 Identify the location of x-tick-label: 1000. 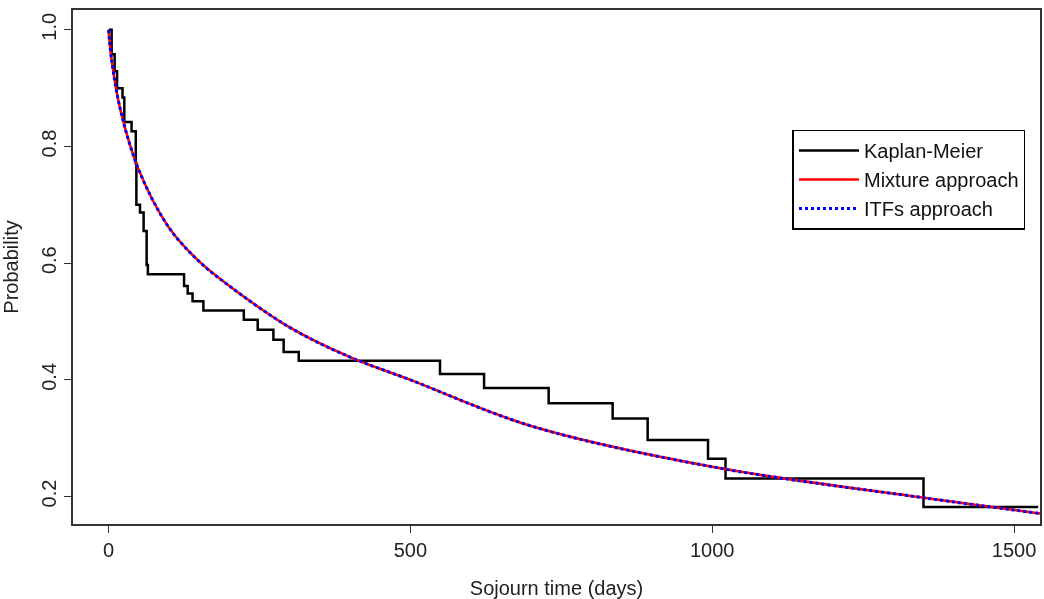
(712, 549).